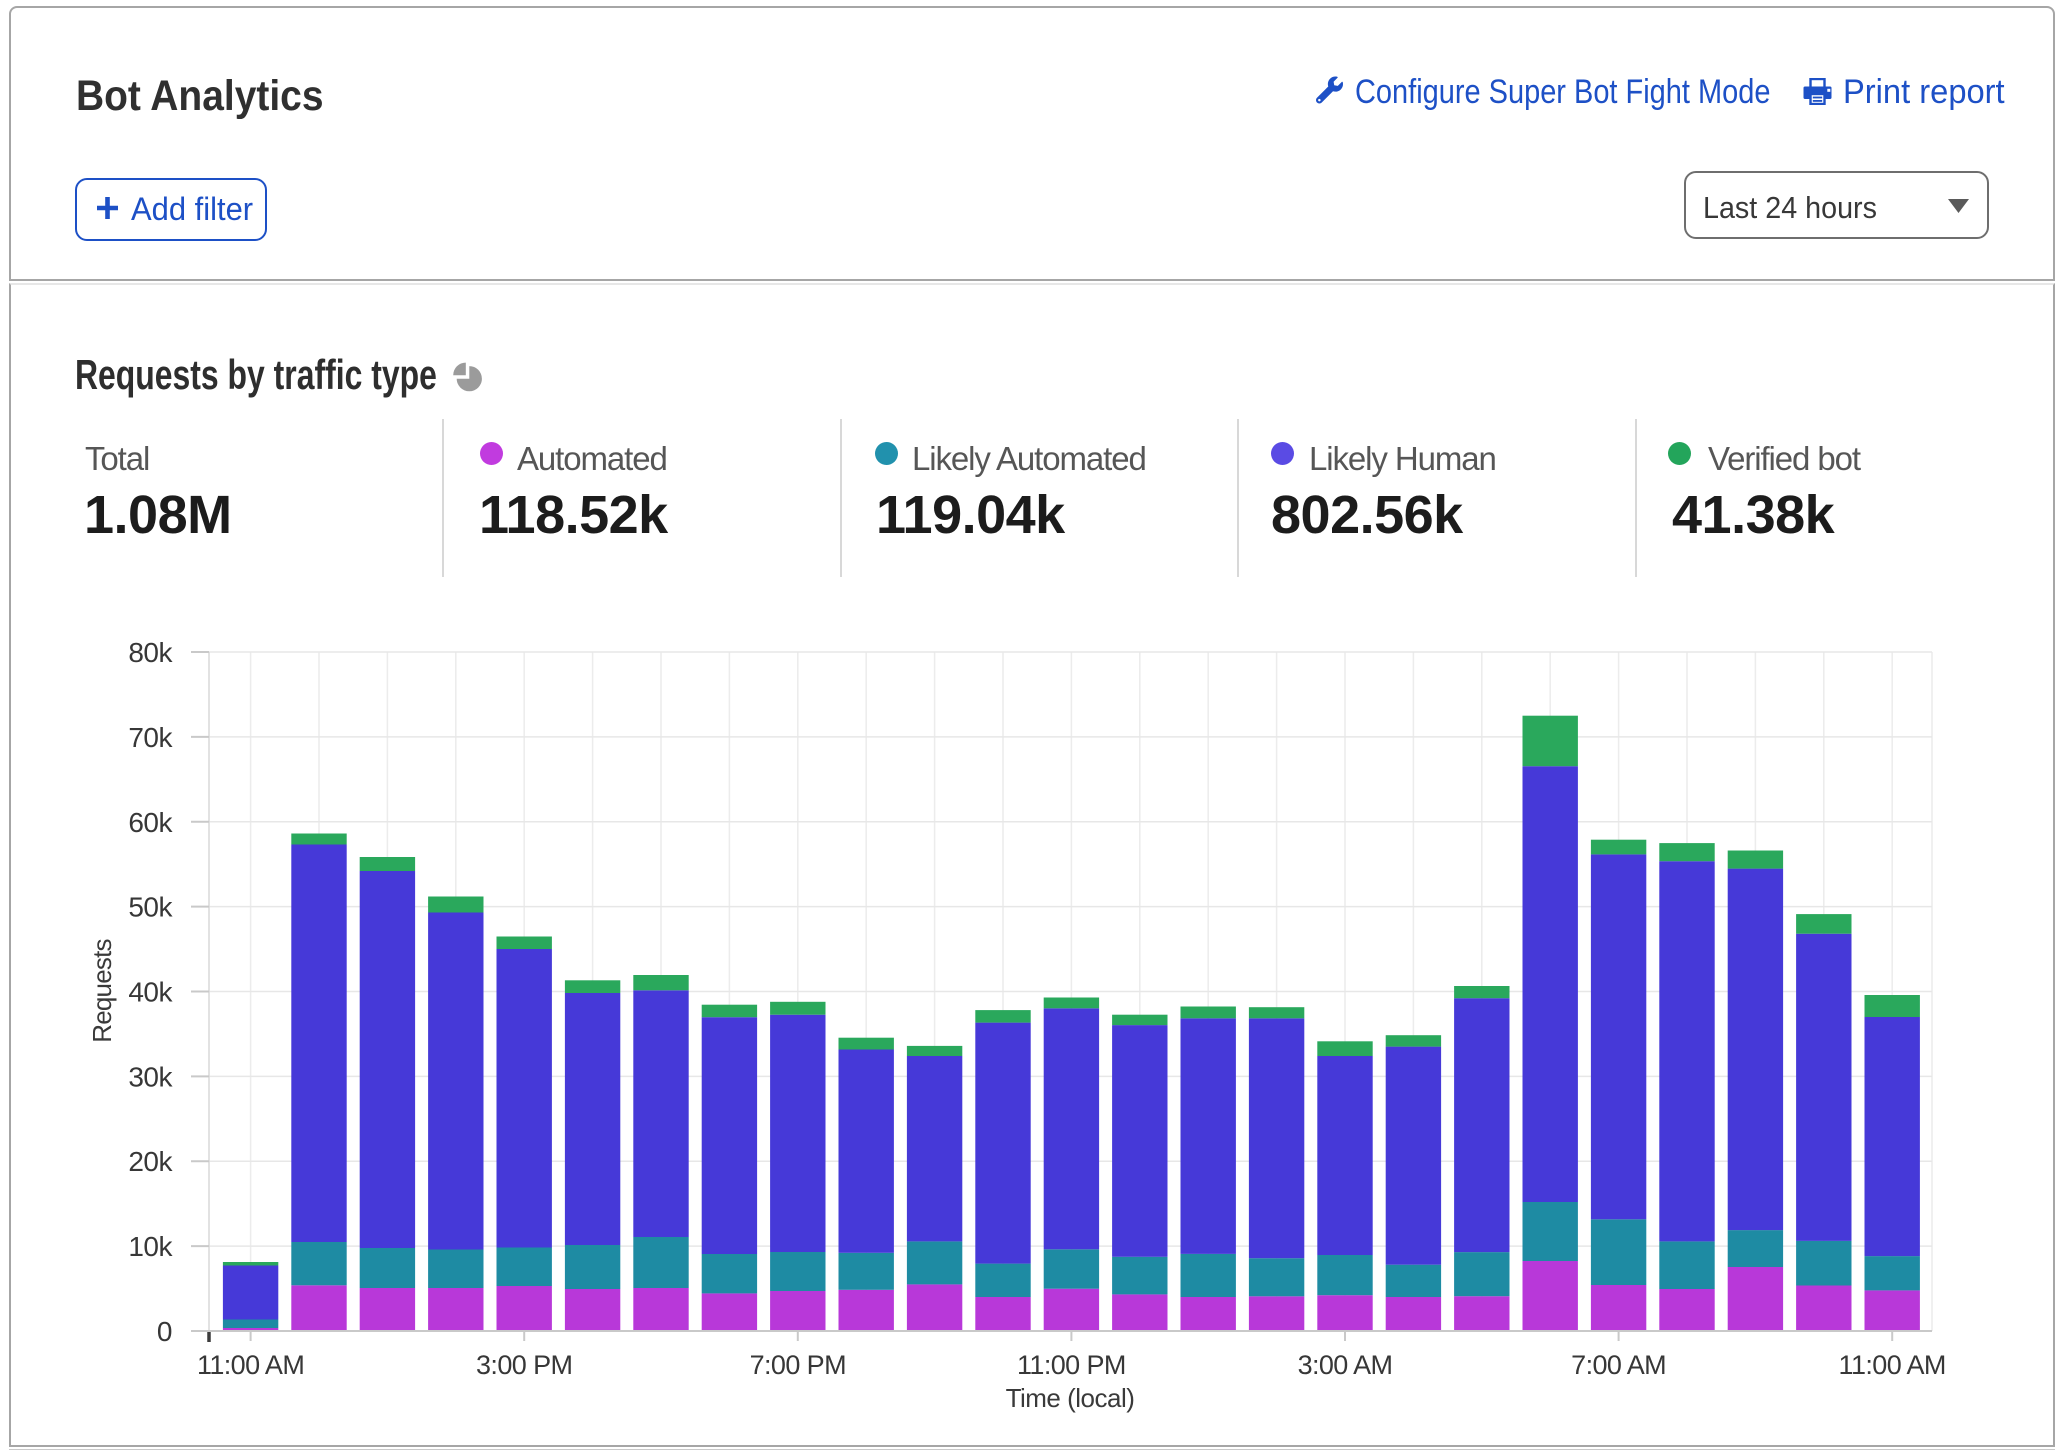 This screenshot has height=1450, width=2062. What do you see at coordinates (164, 1331) in the screenshot?
I see `svg-text: 0` at bounding box center [164, 1331].